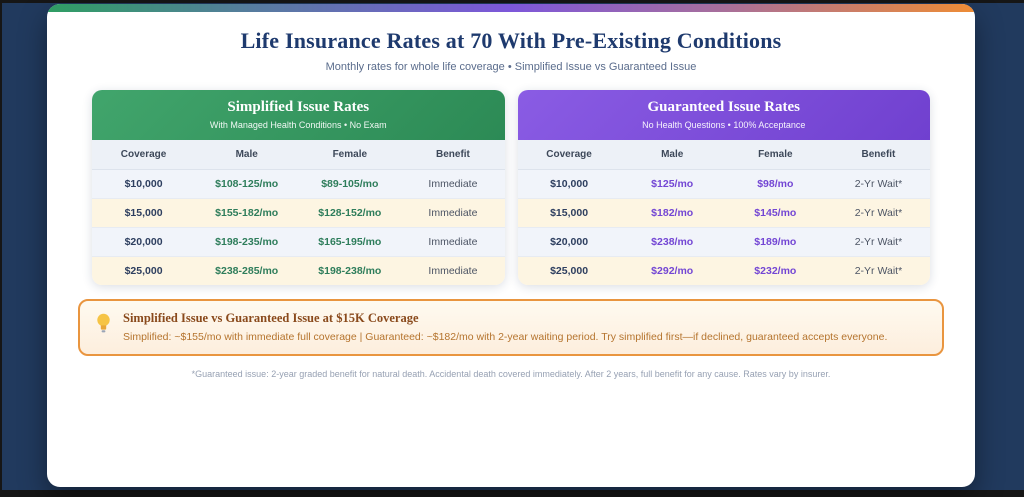 This screenshot has width=1024, height=497. Describe the element at coordinates (723, 271) in the screenshot. I see `table-row: $25,000 $292/mo $232/mo 2-Yr Wait*` at that location.